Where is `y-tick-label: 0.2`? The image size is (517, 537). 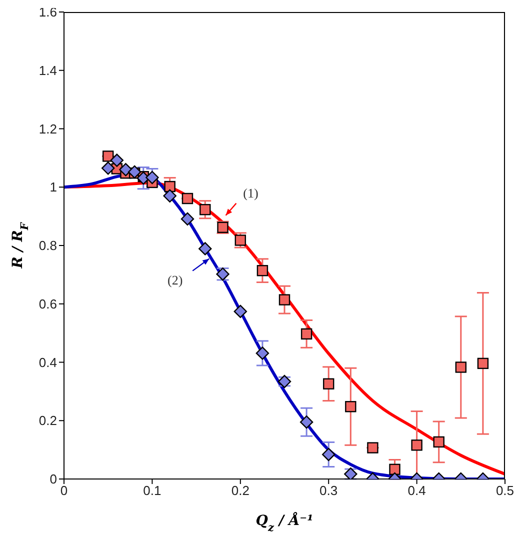 y-tick-label: 0.2 is located at coordinates (47, 420).